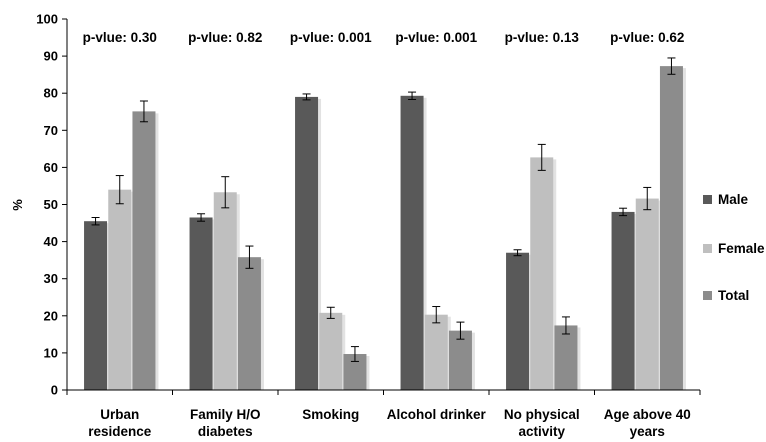 Image resolution: width=766 pixels, height=442 pixels. Describe the element at coordinates (733, 199) in the screenshot. I see `legend-label-male: Male` at that location.